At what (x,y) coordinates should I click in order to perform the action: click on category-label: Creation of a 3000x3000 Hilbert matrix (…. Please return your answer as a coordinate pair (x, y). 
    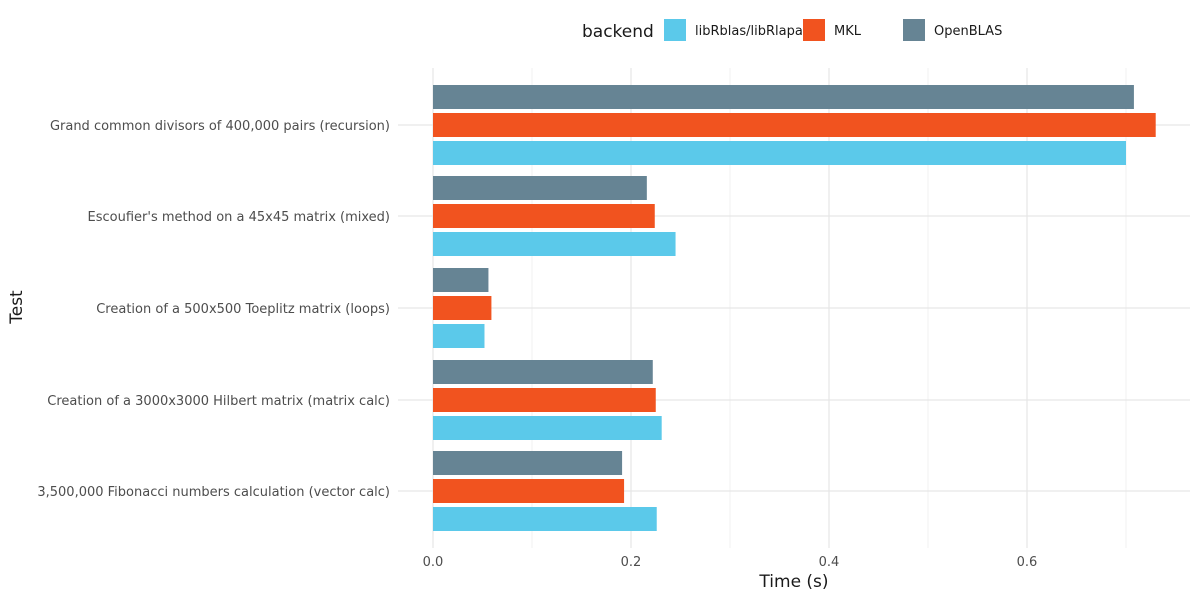
    Looking at the image, I should click on (218, 401).